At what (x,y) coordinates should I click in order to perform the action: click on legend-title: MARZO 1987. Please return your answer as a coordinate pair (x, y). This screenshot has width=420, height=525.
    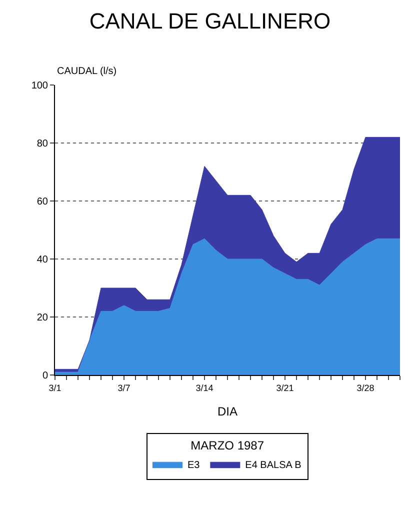
    Looking at the image, I should click on (227, 445).